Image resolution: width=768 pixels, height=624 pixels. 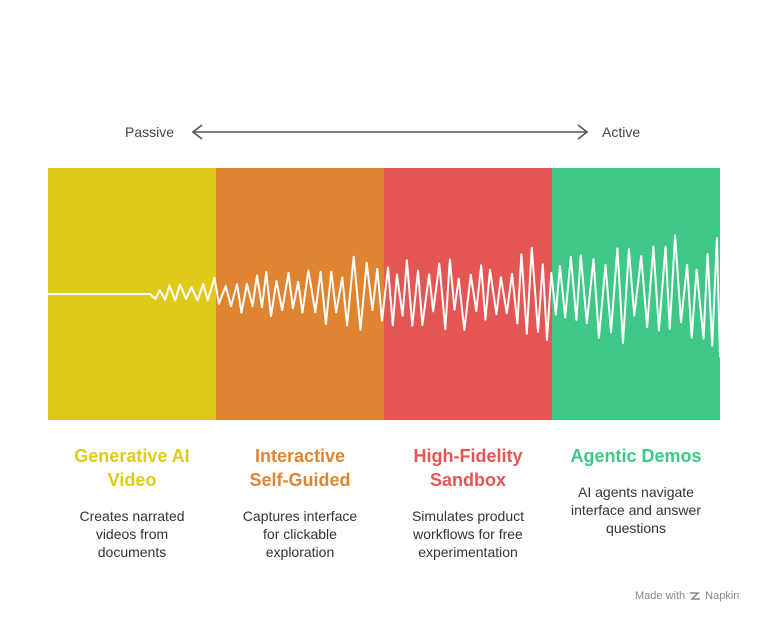 I want to click on stage-title-high-fidelity-sandbox: High-Fidelity Sandbox, so click(x=468, y=468).